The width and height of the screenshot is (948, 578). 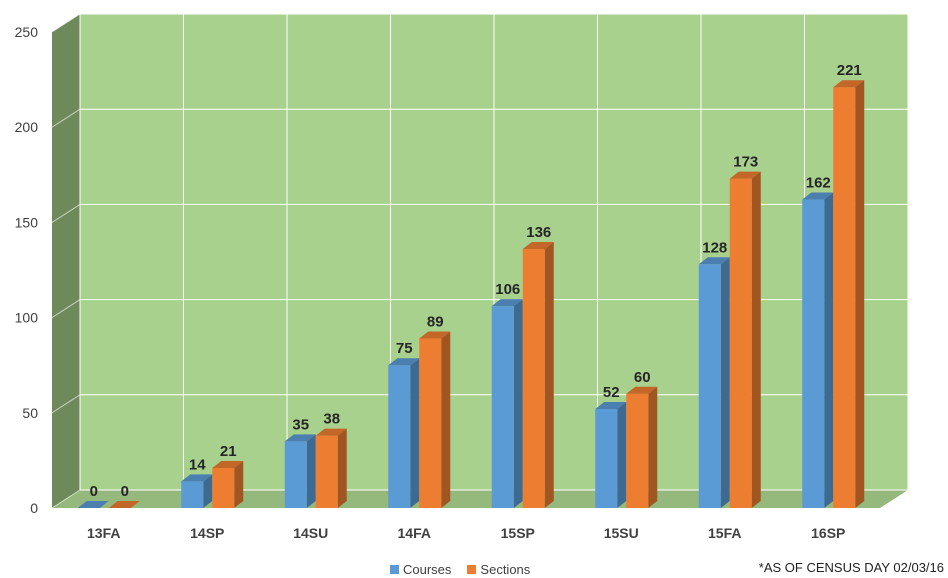 I want to click on y-tick-label: 0, so click(x=34, y=508).